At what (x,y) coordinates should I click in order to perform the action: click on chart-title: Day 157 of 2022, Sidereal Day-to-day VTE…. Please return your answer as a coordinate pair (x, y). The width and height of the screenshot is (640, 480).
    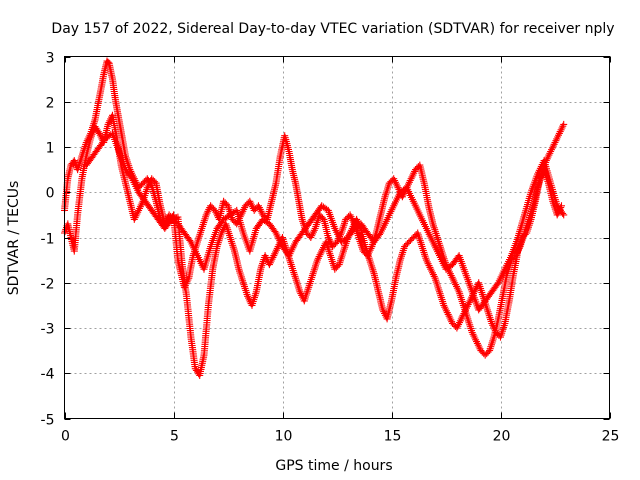
    Looking at the image, I should click on (332, 29).